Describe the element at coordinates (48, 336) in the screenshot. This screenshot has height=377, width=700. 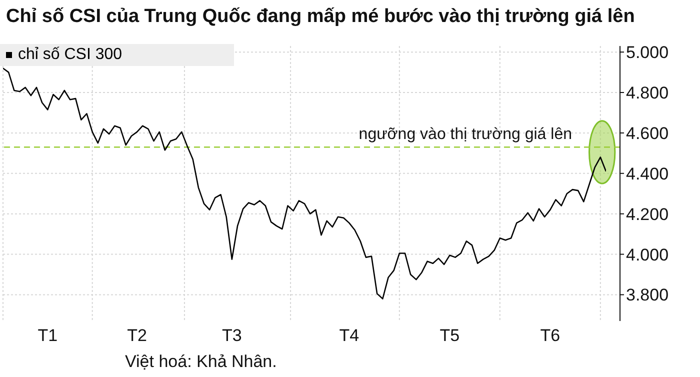
I see `x-tick-label: T1` at that location.